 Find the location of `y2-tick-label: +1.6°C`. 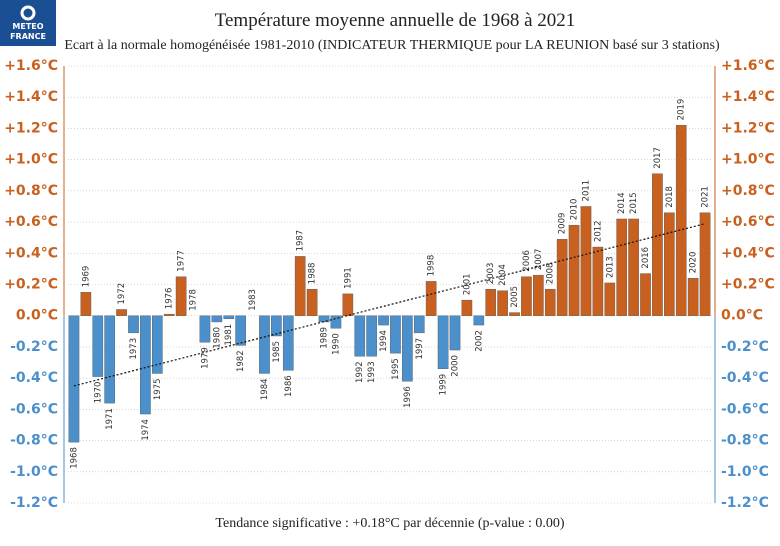

y2-tick-label: +1.6°C is located at coordinates (748, 66).